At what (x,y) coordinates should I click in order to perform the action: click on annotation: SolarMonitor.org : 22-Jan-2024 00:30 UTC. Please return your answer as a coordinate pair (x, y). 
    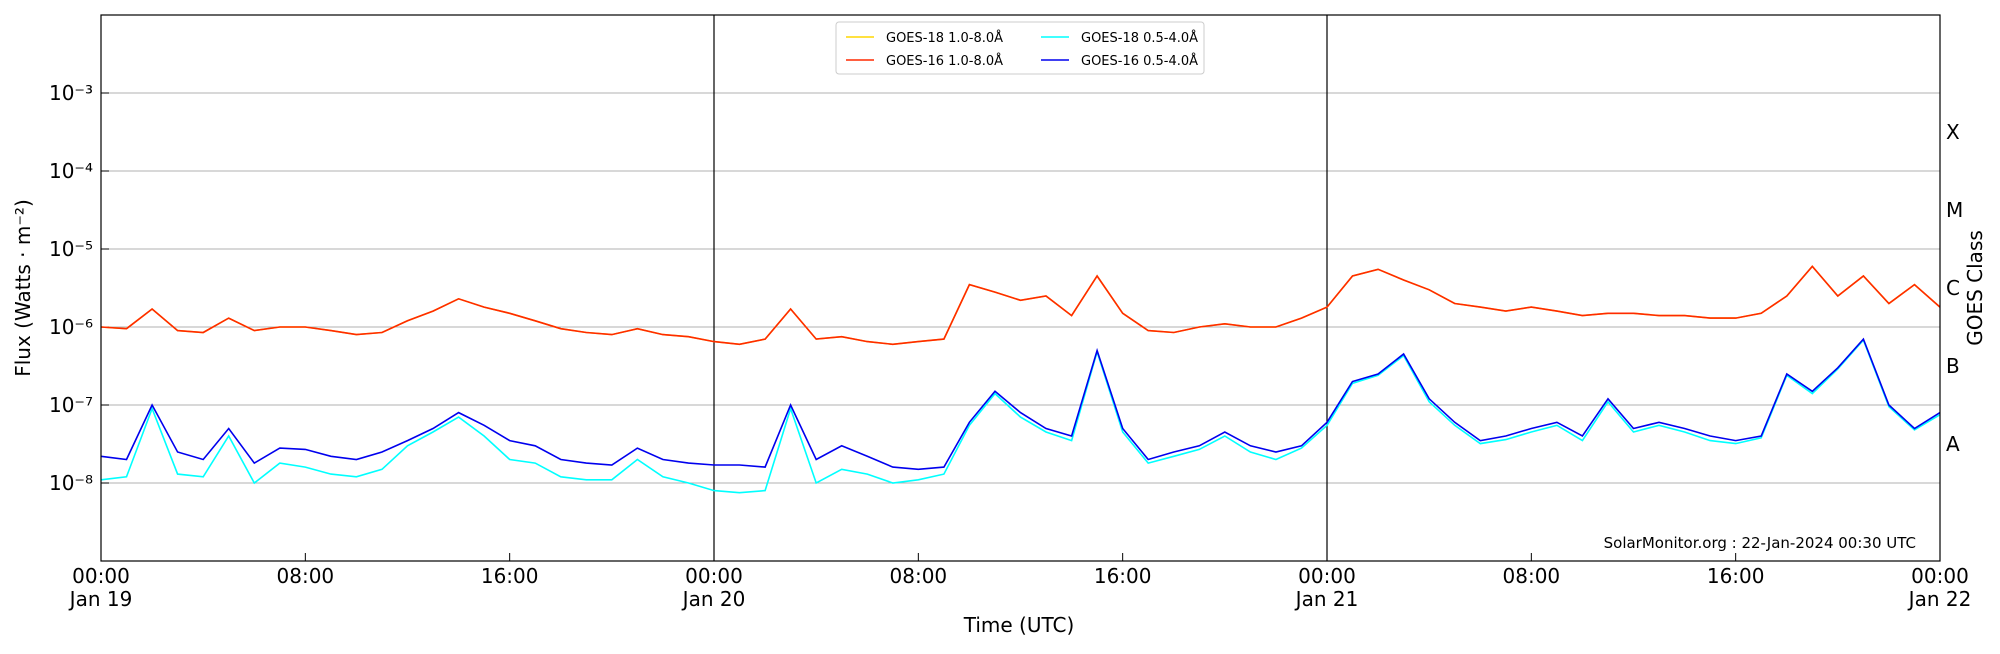
    Looking at the image, I should click on (1760, 543).